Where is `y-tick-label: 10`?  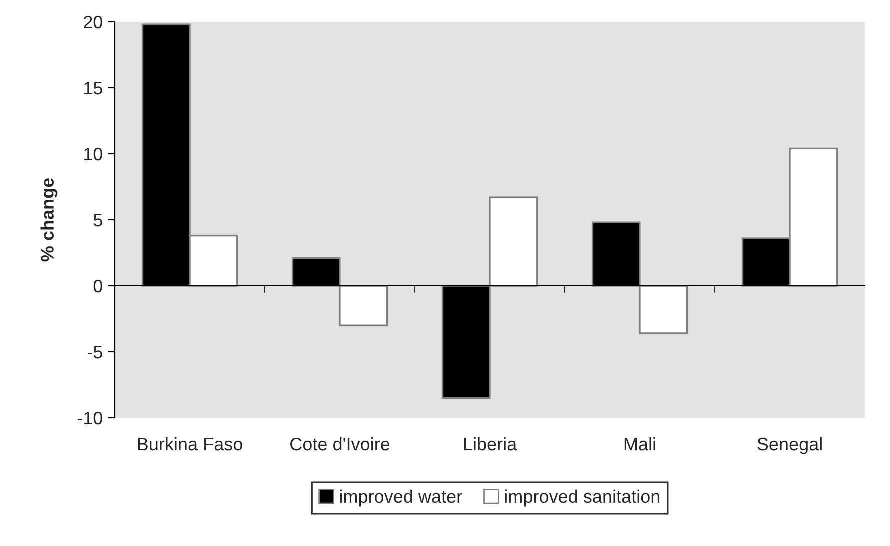 y-tick-label: 10 is located at coordinates (93, 154).